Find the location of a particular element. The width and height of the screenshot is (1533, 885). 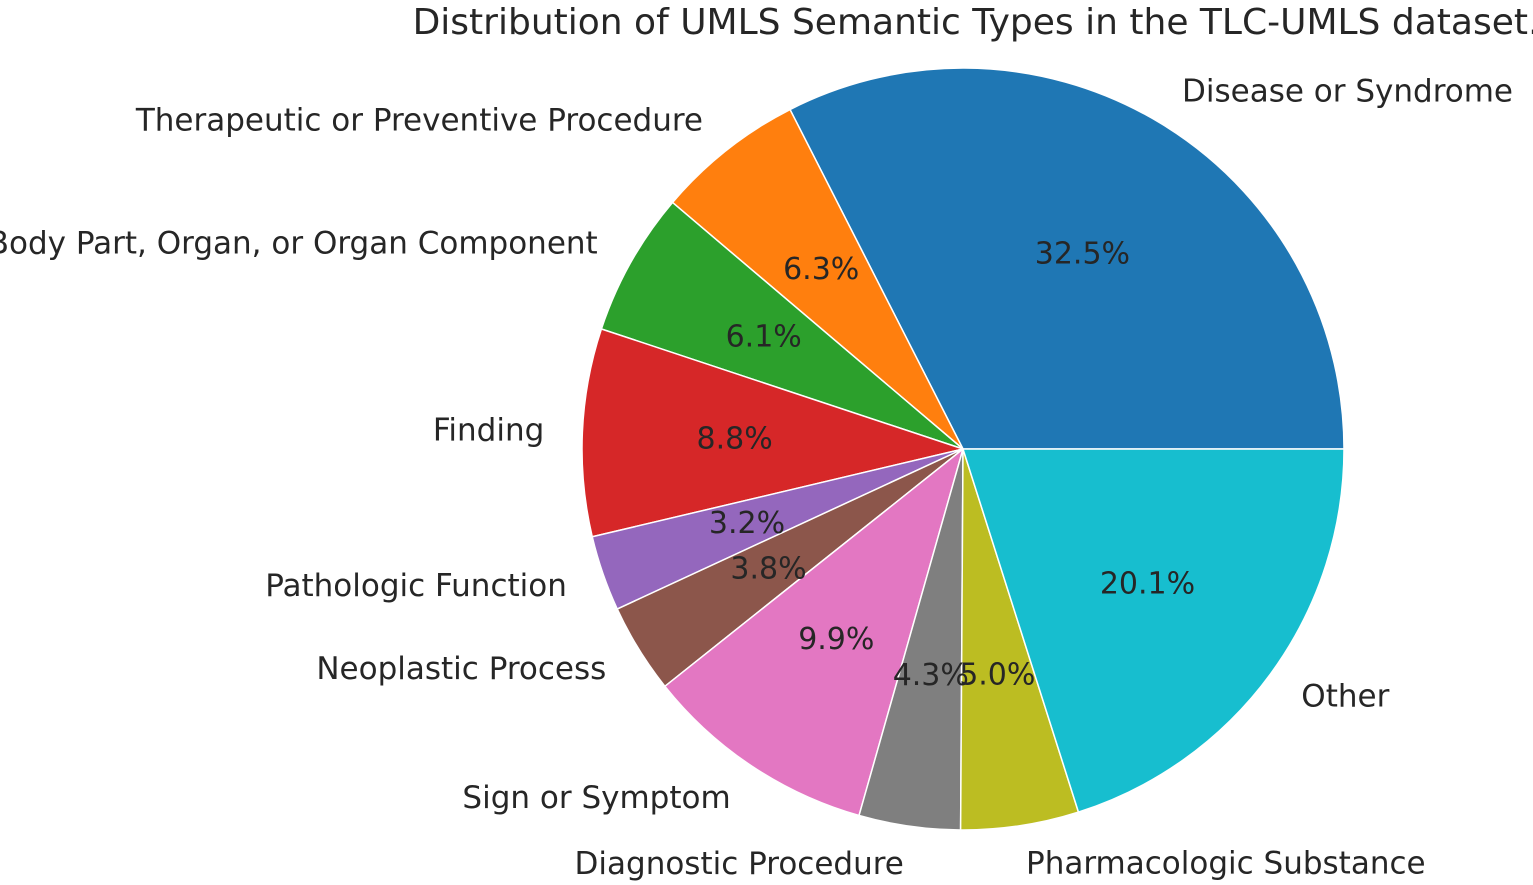

slice-pct-body-part-organ-or-organ-component: 6.1% is located at coordinates (764, 337).